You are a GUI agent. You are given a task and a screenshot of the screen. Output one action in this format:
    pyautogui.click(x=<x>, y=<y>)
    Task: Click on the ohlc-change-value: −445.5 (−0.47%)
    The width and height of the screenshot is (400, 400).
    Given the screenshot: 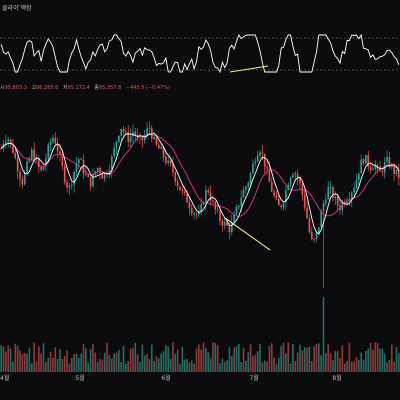 What is the action you would take?
    pyautogui.click(x=147, y=88)
    